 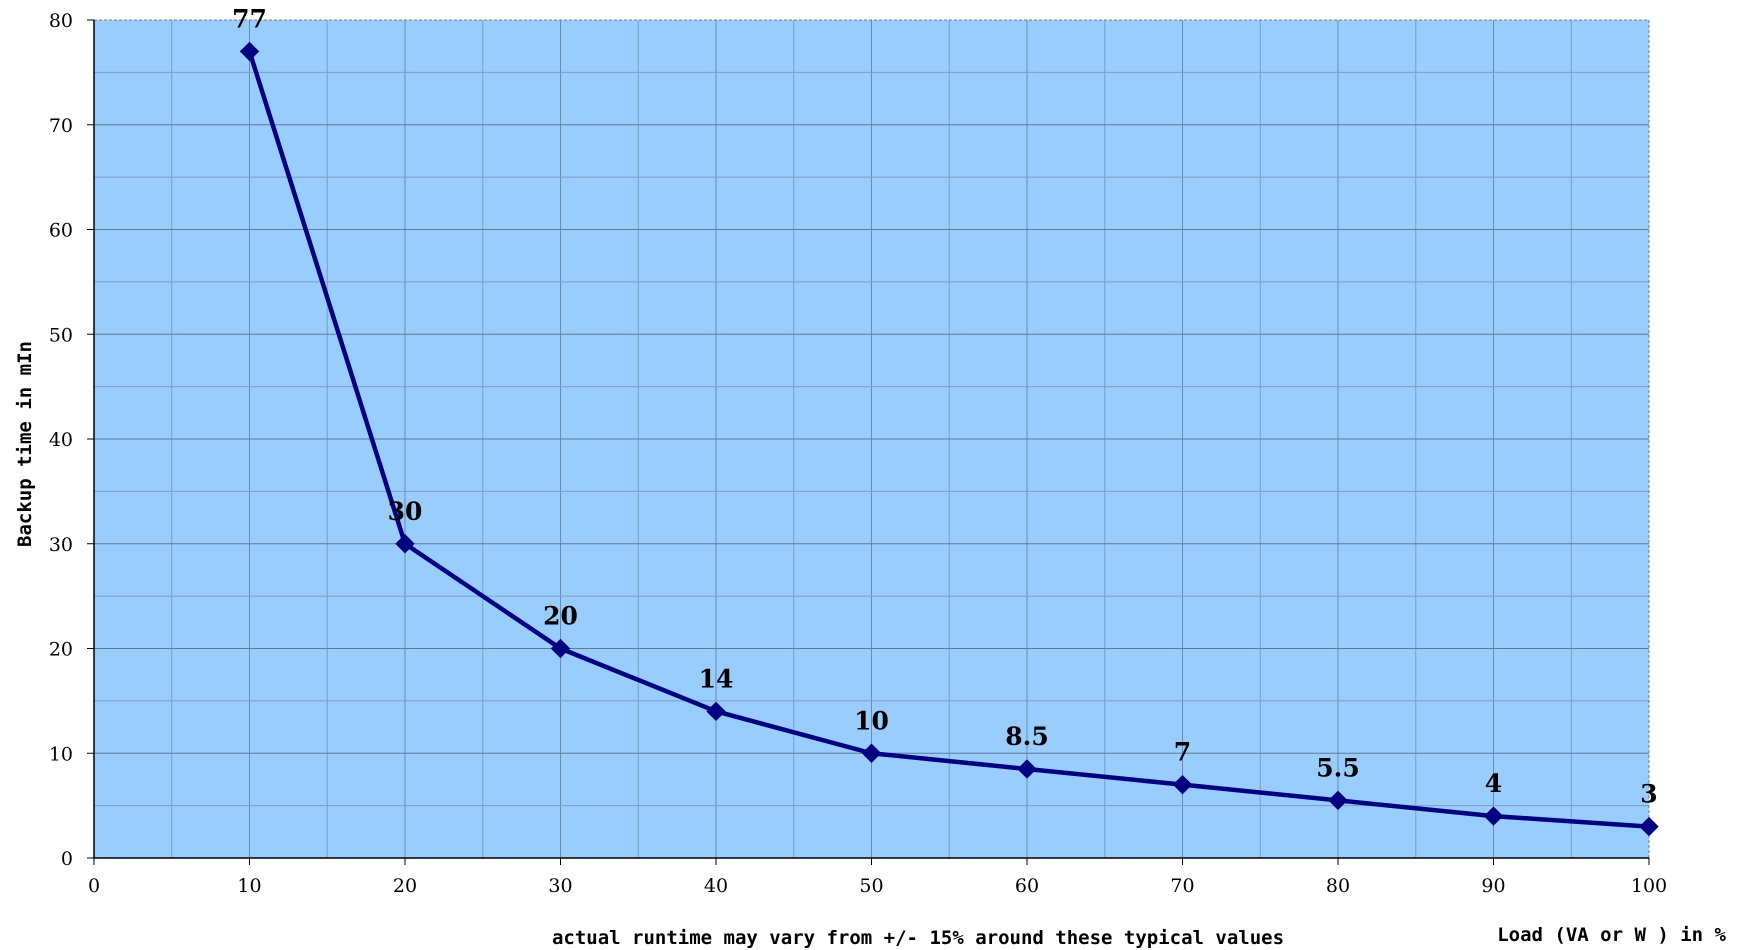 What do you see at coordinates (871, 886) in the screenshot?
I see `x-tick-label: 50` at bounding box center [871, 886].